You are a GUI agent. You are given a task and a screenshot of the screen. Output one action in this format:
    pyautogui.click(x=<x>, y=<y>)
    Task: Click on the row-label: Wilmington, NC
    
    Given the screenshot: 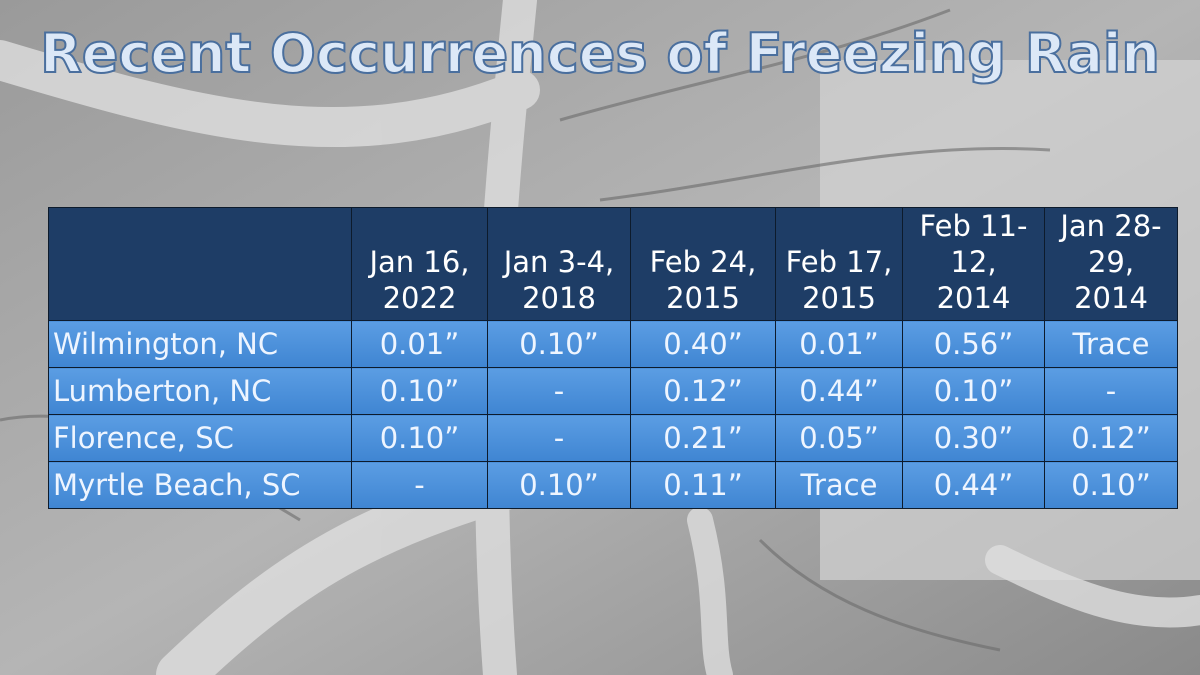 What is the action you would take?
    pyautogui.click(x=200, y=344)
    